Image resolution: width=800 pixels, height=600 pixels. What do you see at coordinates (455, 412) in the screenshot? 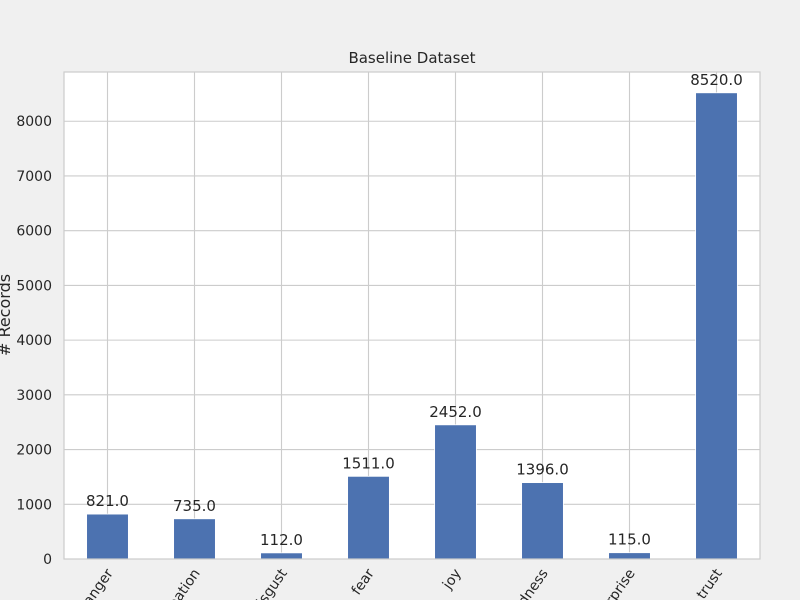
I see `data-label-joy: 2452.0` at bounding box center [455, 412].